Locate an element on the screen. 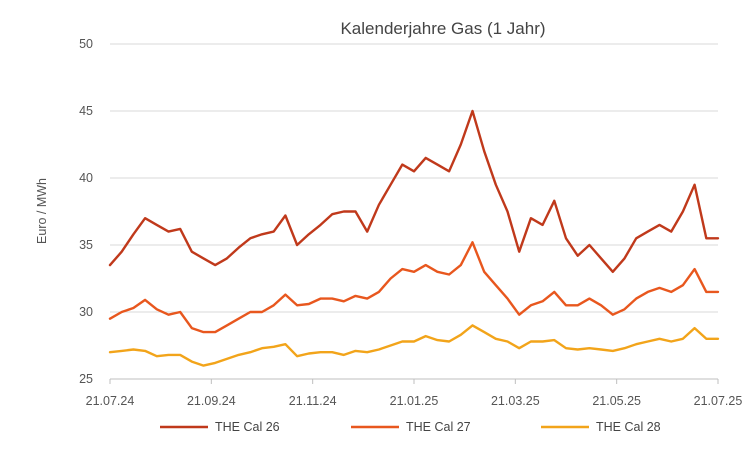  y-axis-label: Euro / MWh is located at coordinates (42, 211).